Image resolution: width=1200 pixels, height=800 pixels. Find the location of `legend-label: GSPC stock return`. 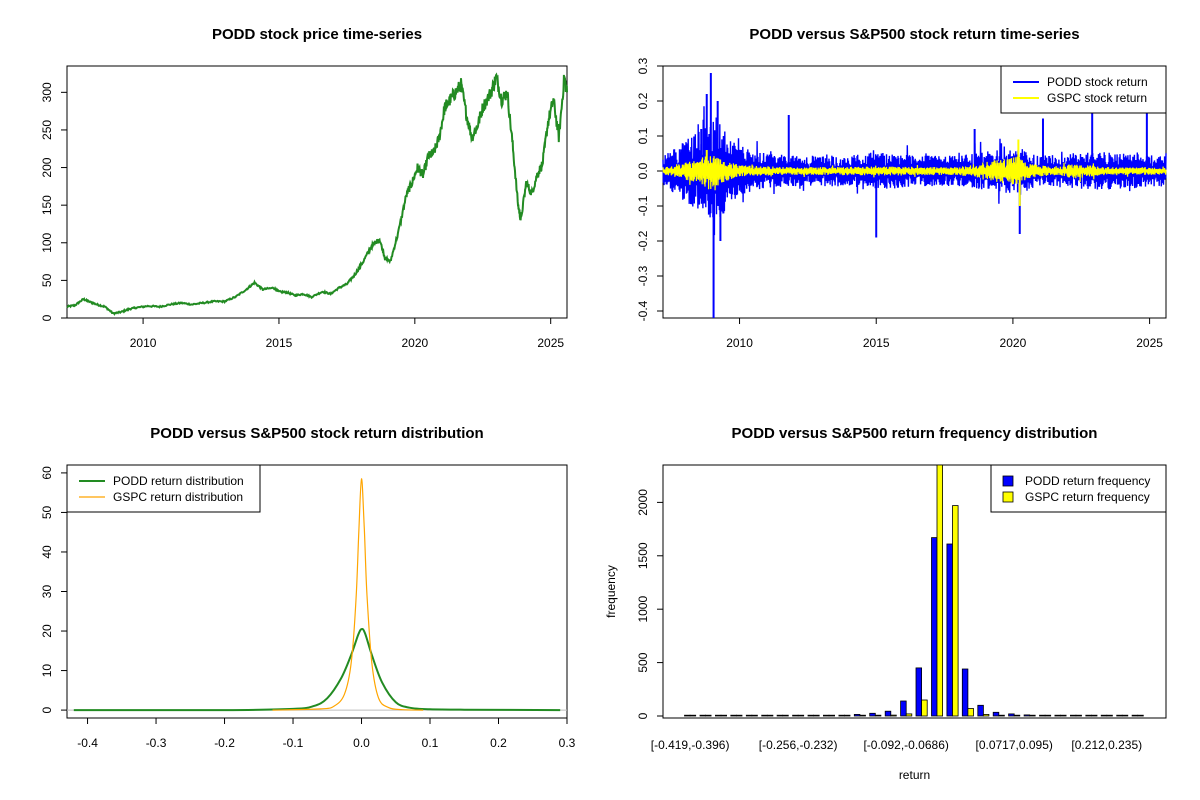

legend-label: GSPC stock return is located at coordinates (1097, 98).